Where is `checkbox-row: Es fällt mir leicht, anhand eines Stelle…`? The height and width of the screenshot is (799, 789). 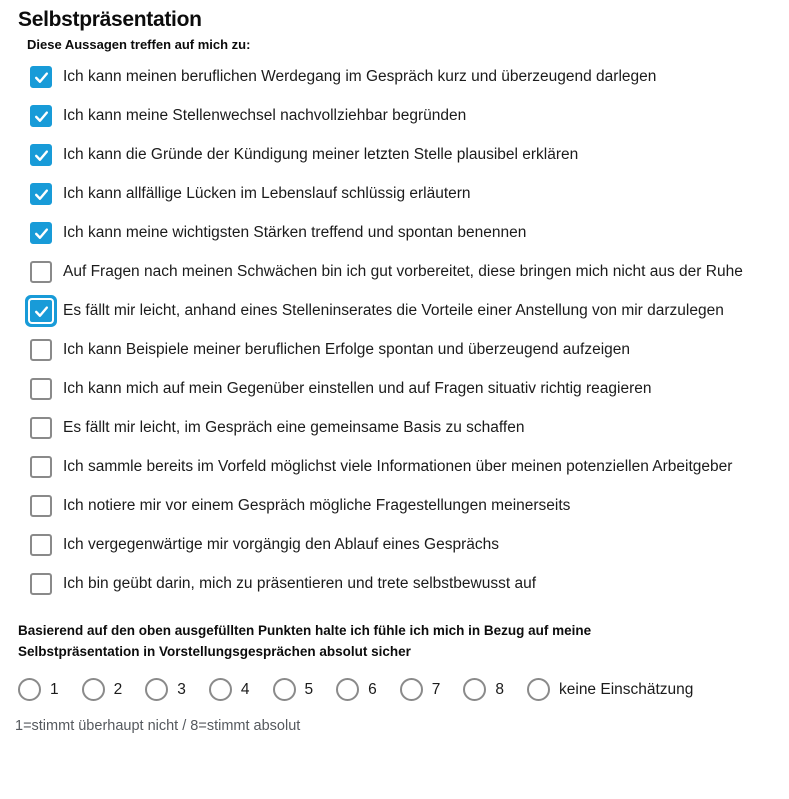
checkbox-row: Es fällt mir leicht, anhand eines Stelle… is located at coordinates (399, 311).